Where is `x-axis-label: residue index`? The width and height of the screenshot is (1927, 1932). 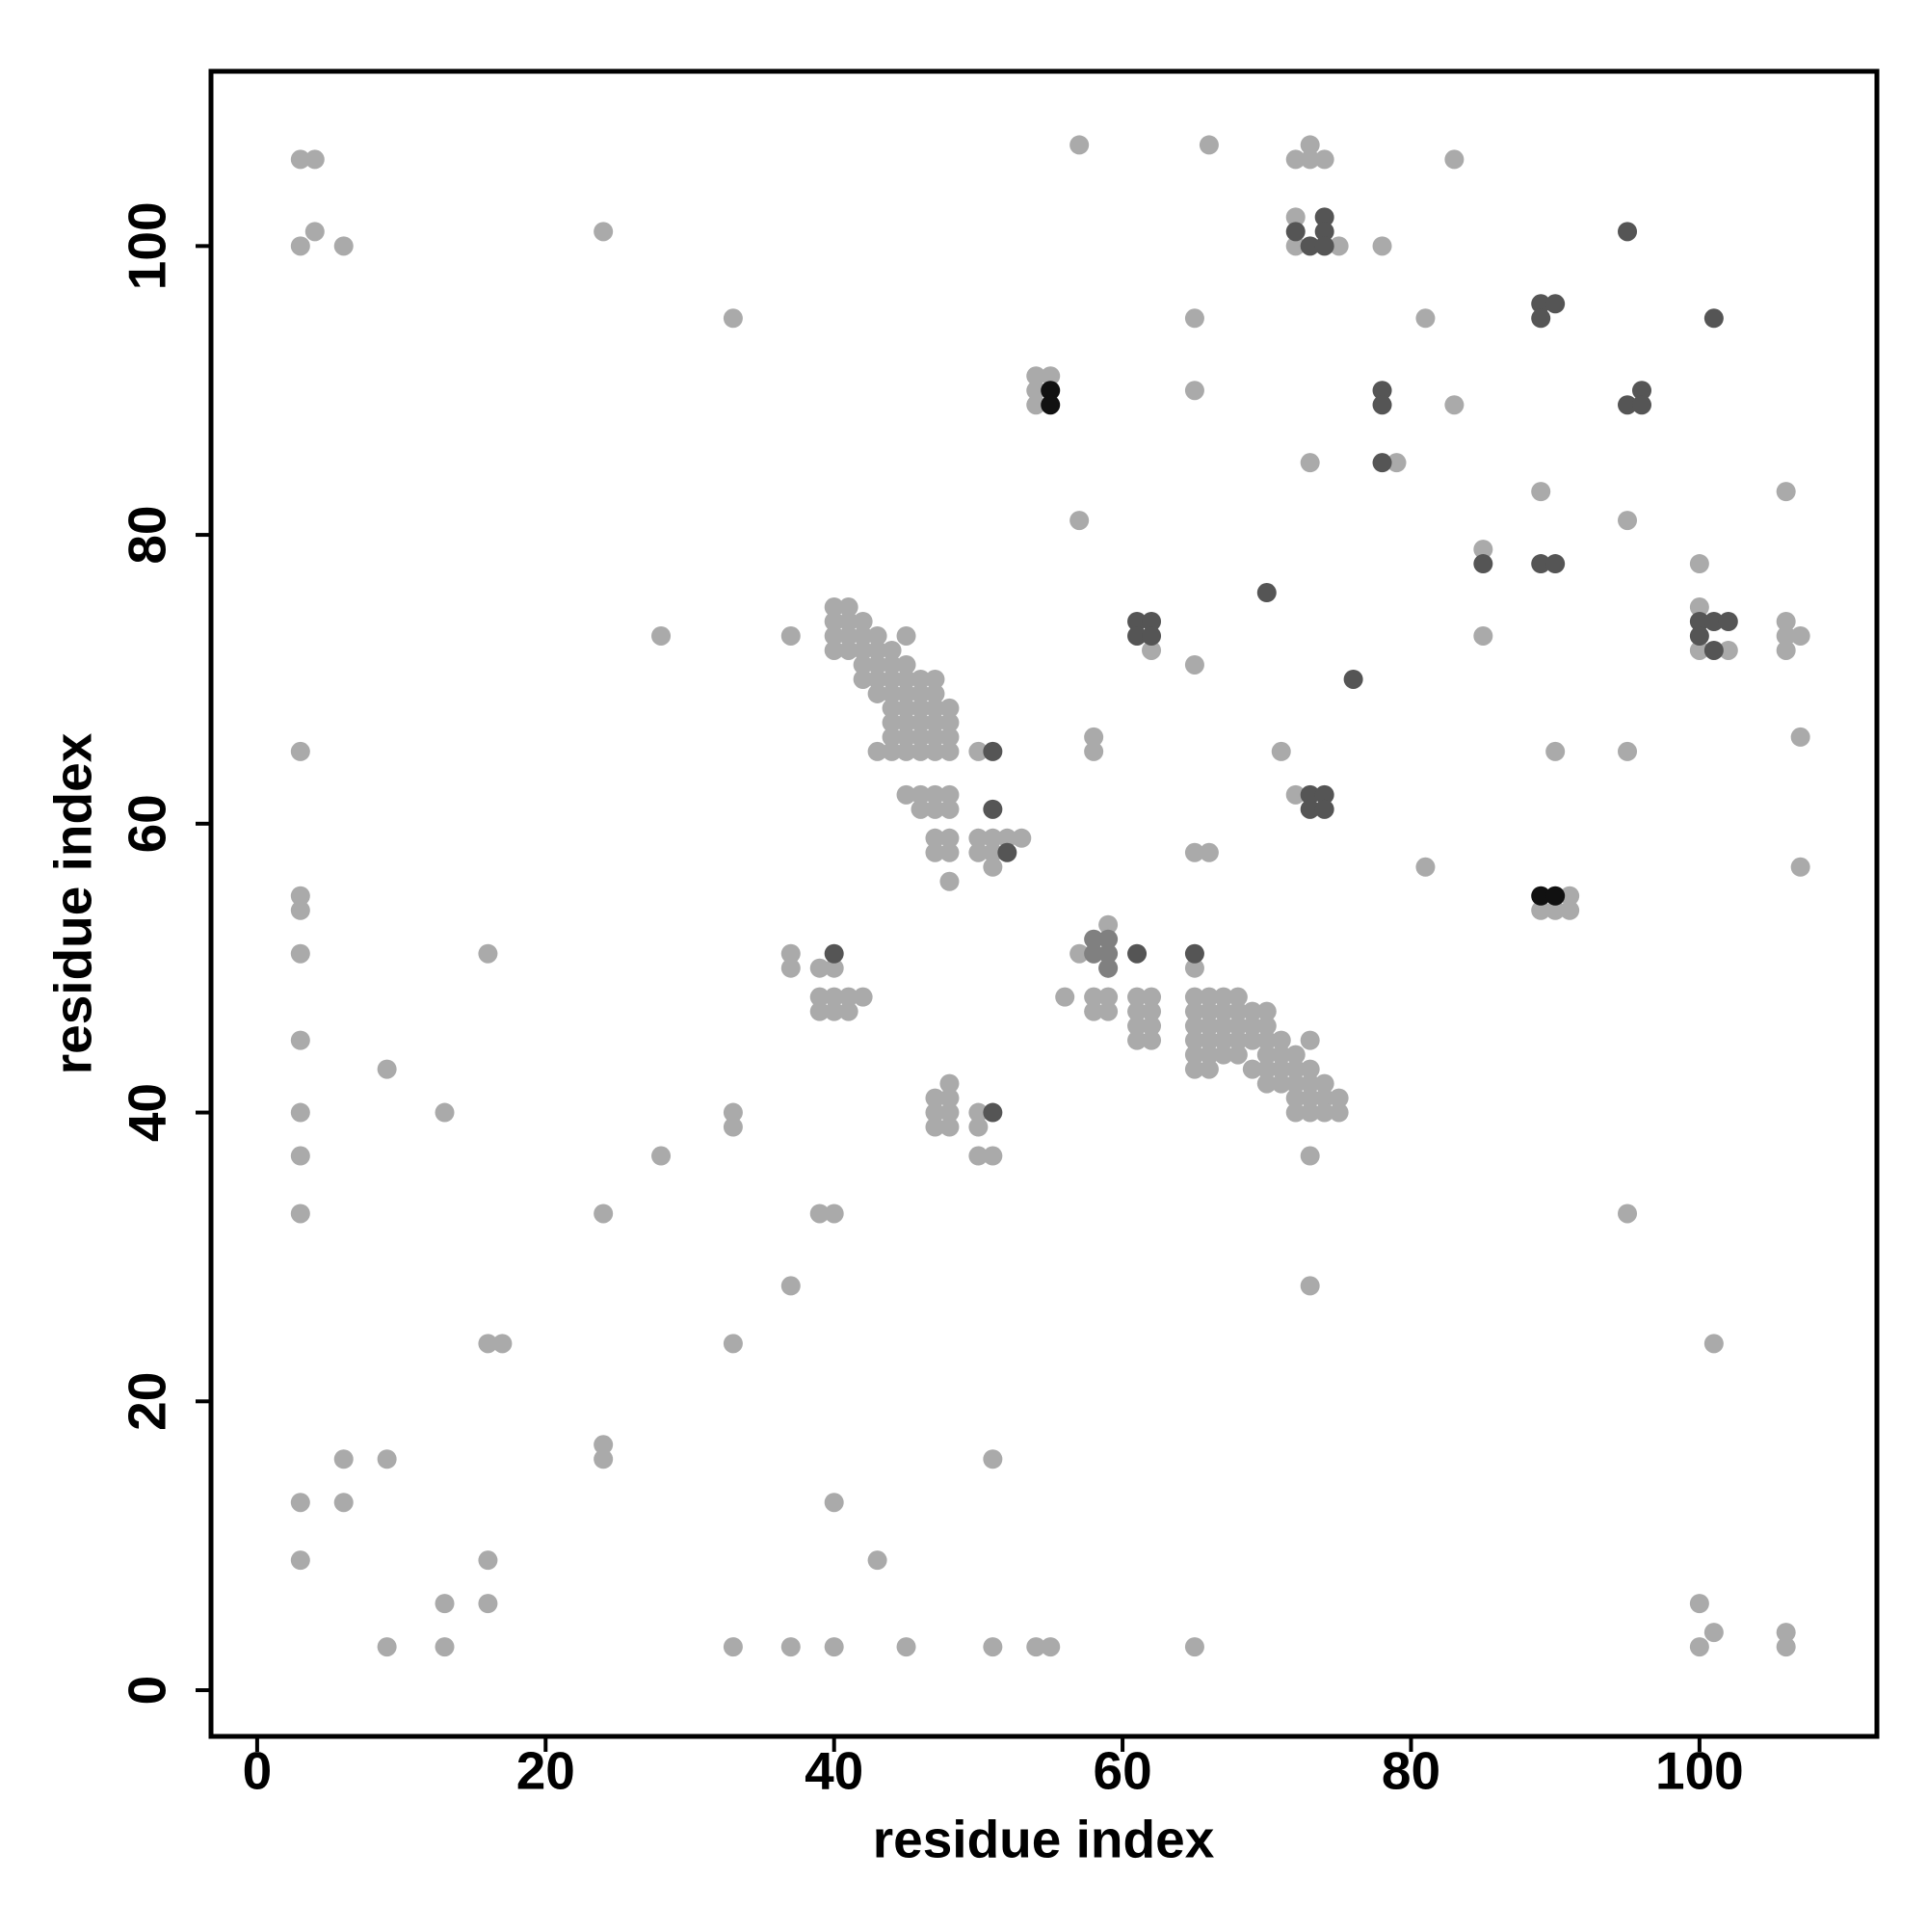
x-axis-label: residue index is located at coordinates (1044, 1839).